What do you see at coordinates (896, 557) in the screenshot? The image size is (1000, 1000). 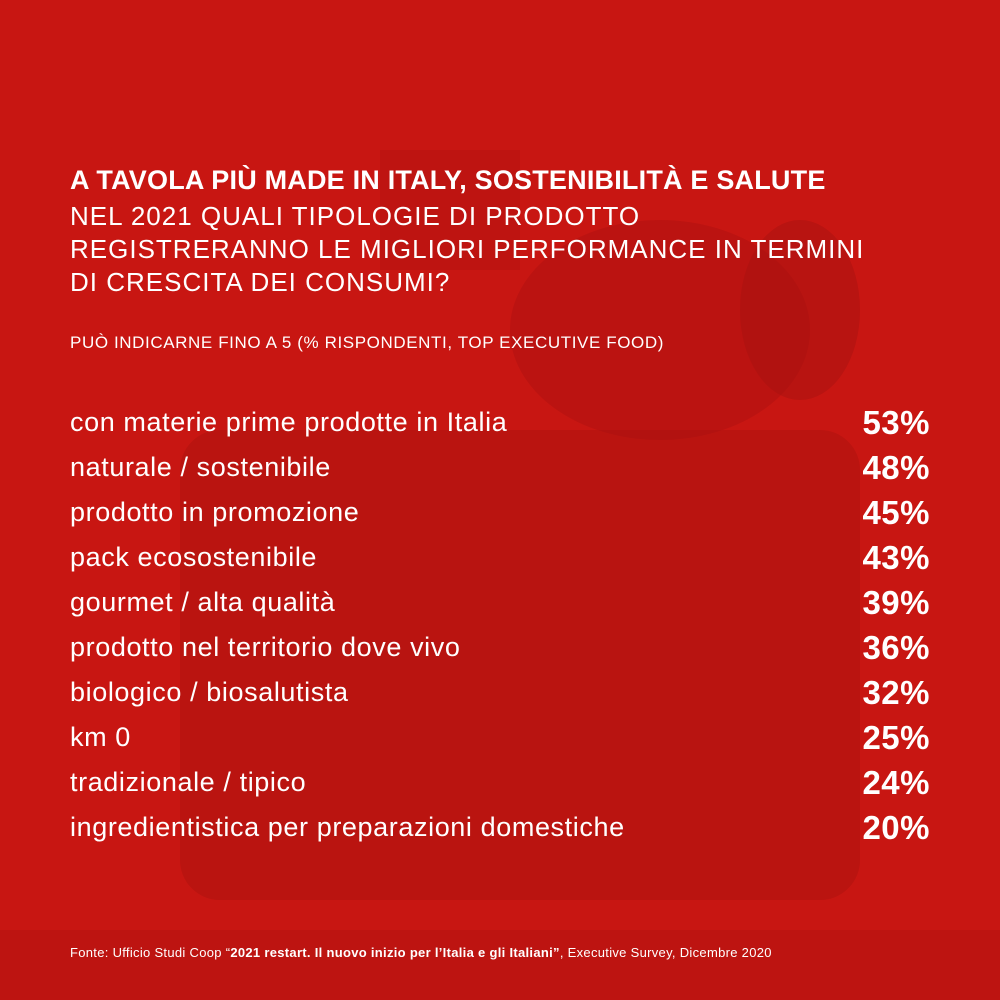 I see `percentage-value: 43%` at bounding box center [896, 557].